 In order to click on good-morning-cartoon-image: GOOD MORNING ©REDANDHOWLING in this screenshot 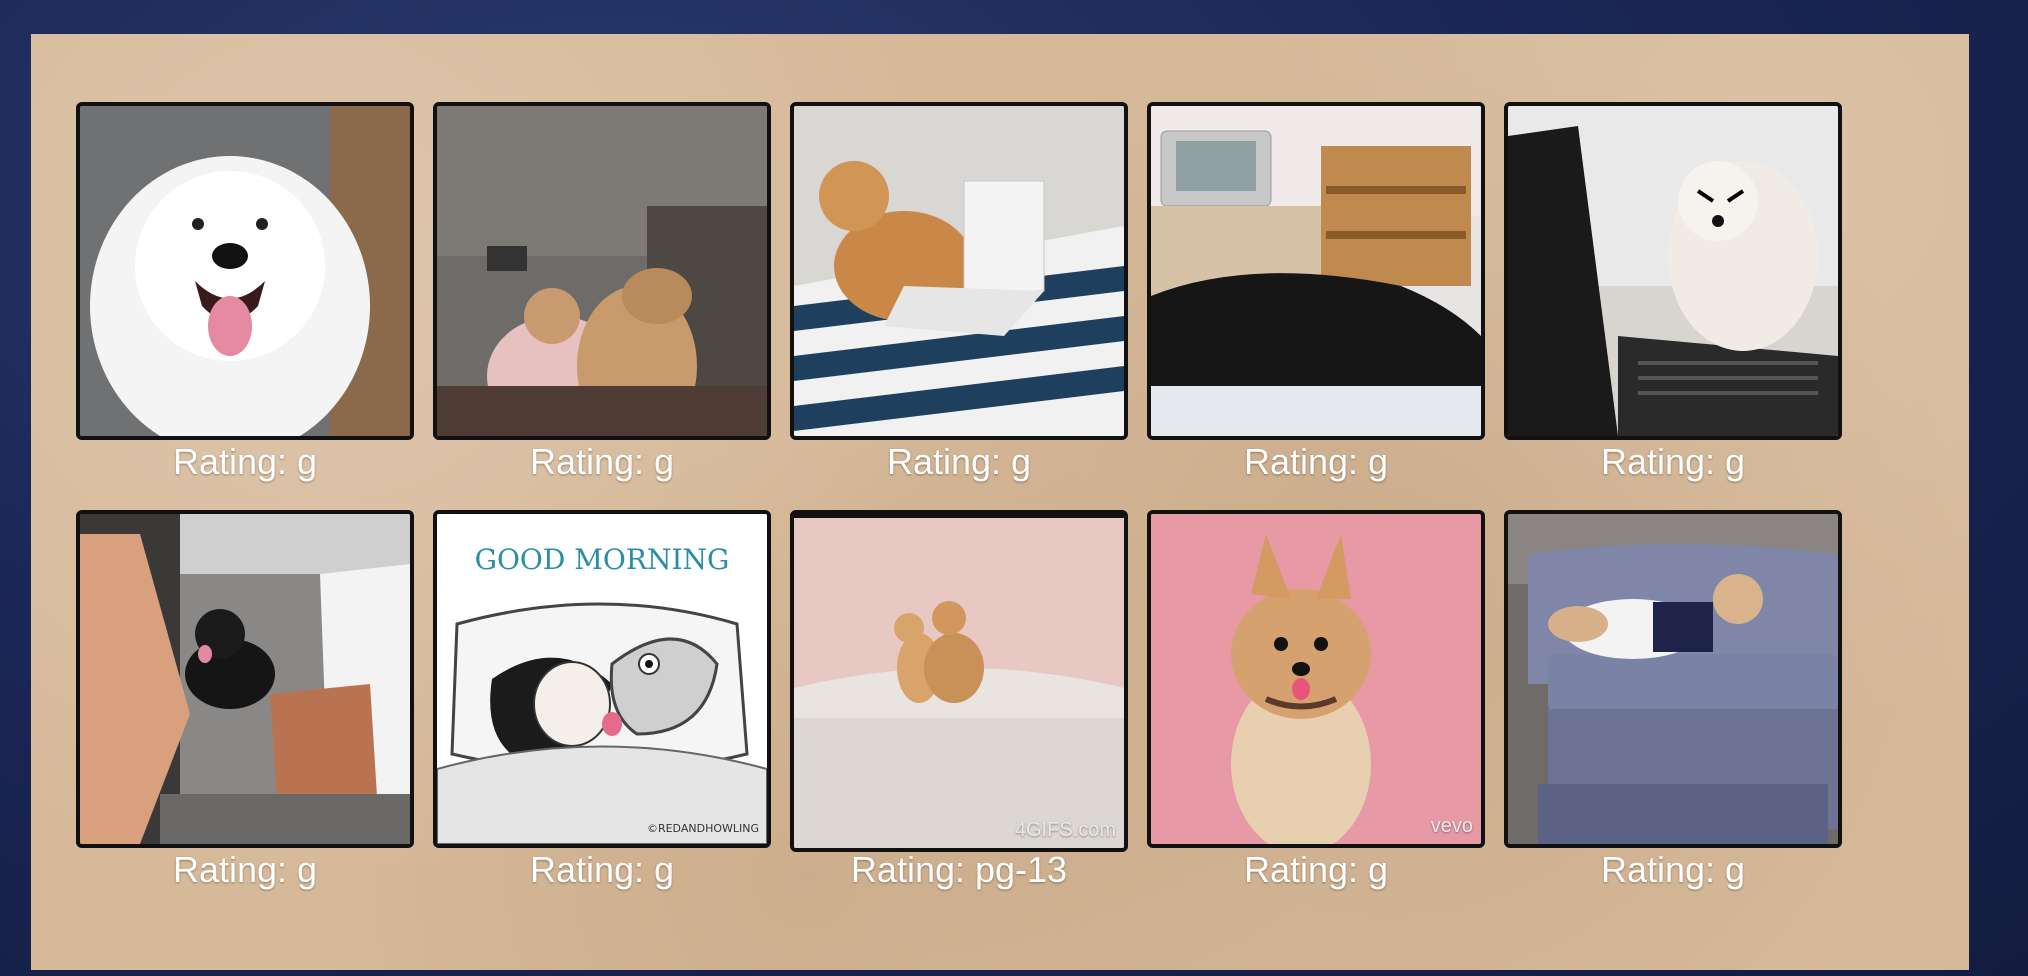, I will do `click(602, 679)`.